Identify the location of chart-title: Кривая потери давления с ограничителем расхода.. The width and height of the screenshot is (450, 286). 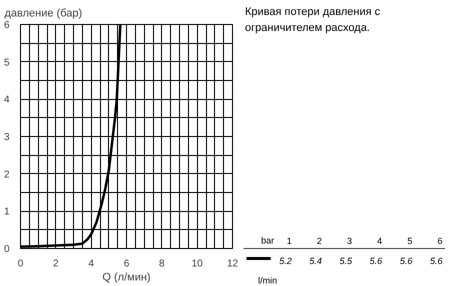
(313, 20).